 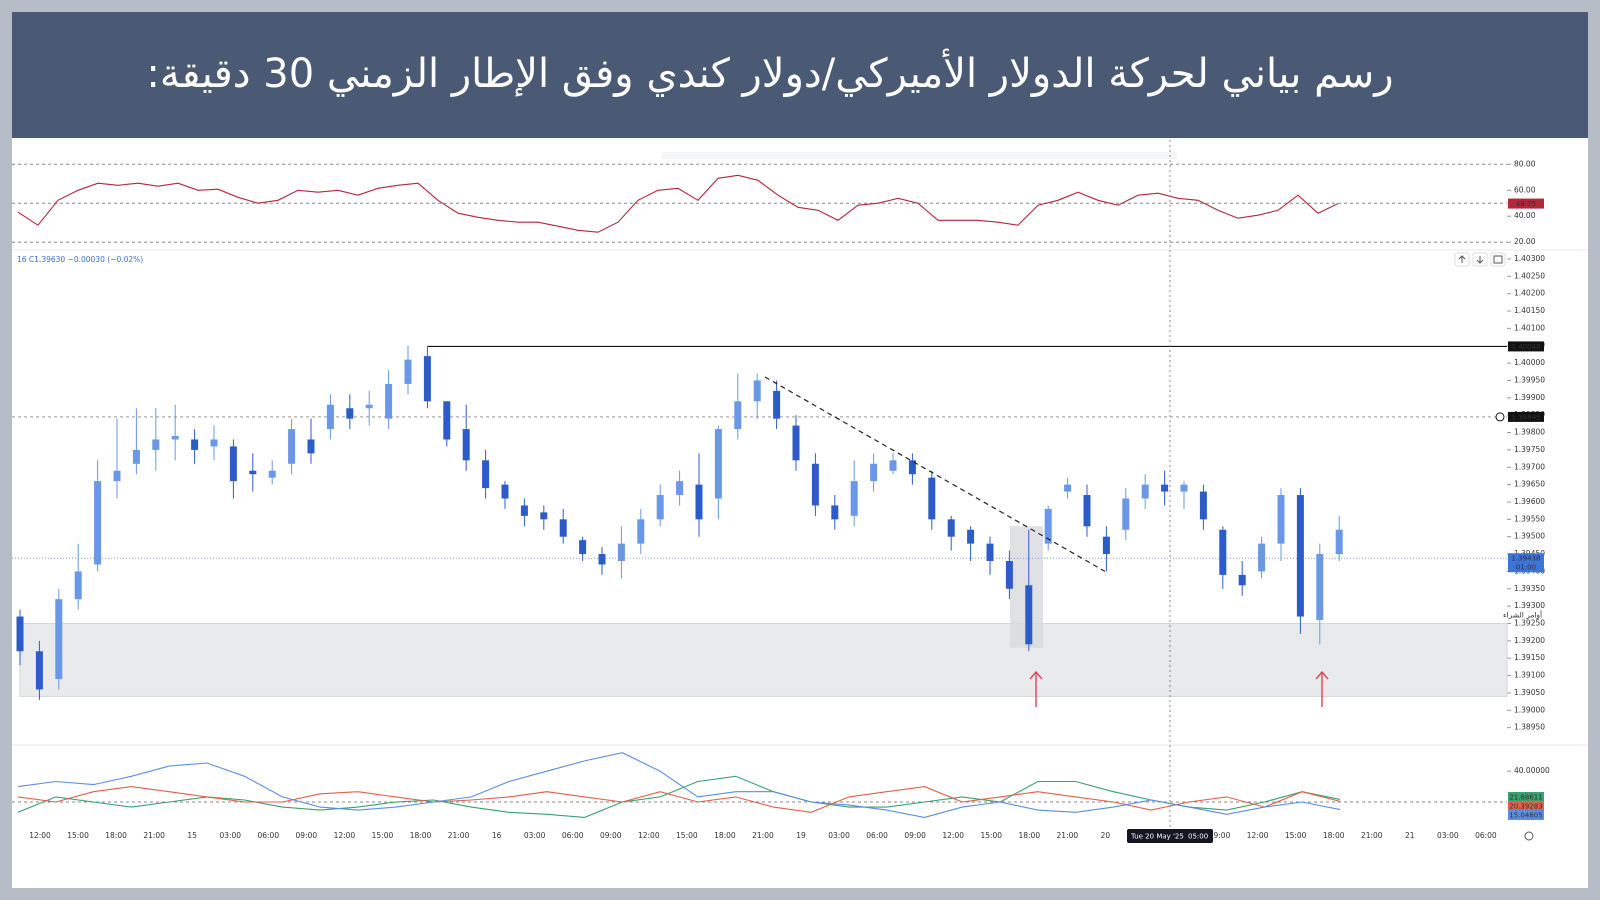 I want to click on y-tick-label: 1.39200, so click(x=1529, y=640).